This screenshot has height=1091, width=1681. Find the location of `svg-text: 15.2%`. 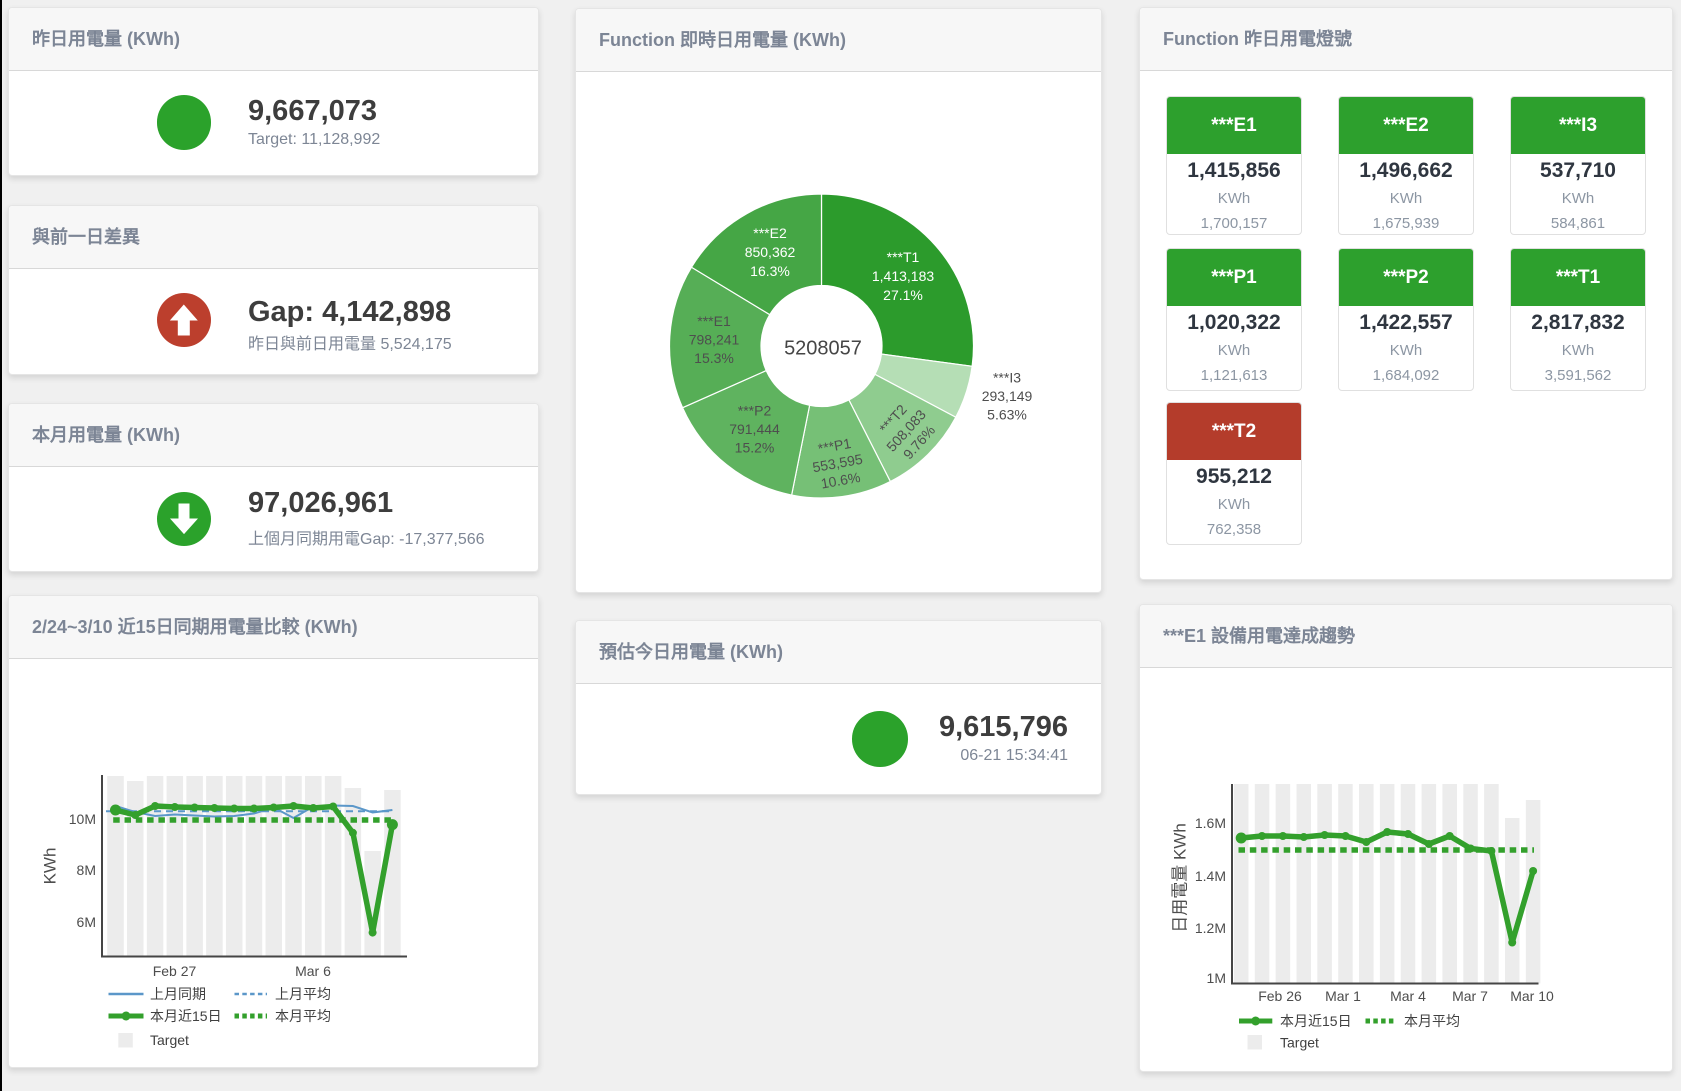

svg-text: 15.2% is located at coordinates (755, 448).